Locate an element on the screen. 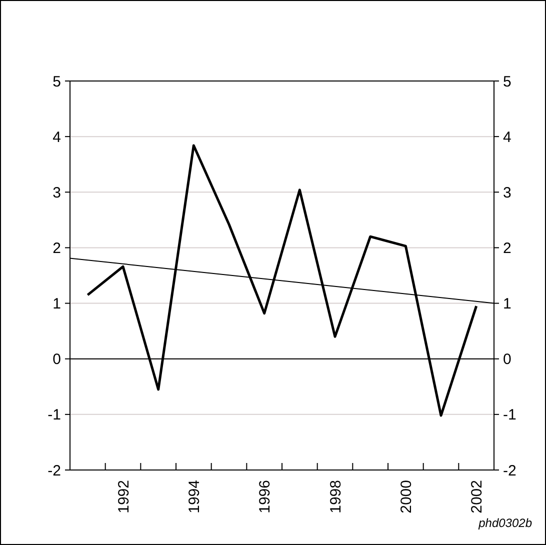 This screenshot has width=546, height=545. y2-tick-label: 2 is located at coordinates (507, 248).